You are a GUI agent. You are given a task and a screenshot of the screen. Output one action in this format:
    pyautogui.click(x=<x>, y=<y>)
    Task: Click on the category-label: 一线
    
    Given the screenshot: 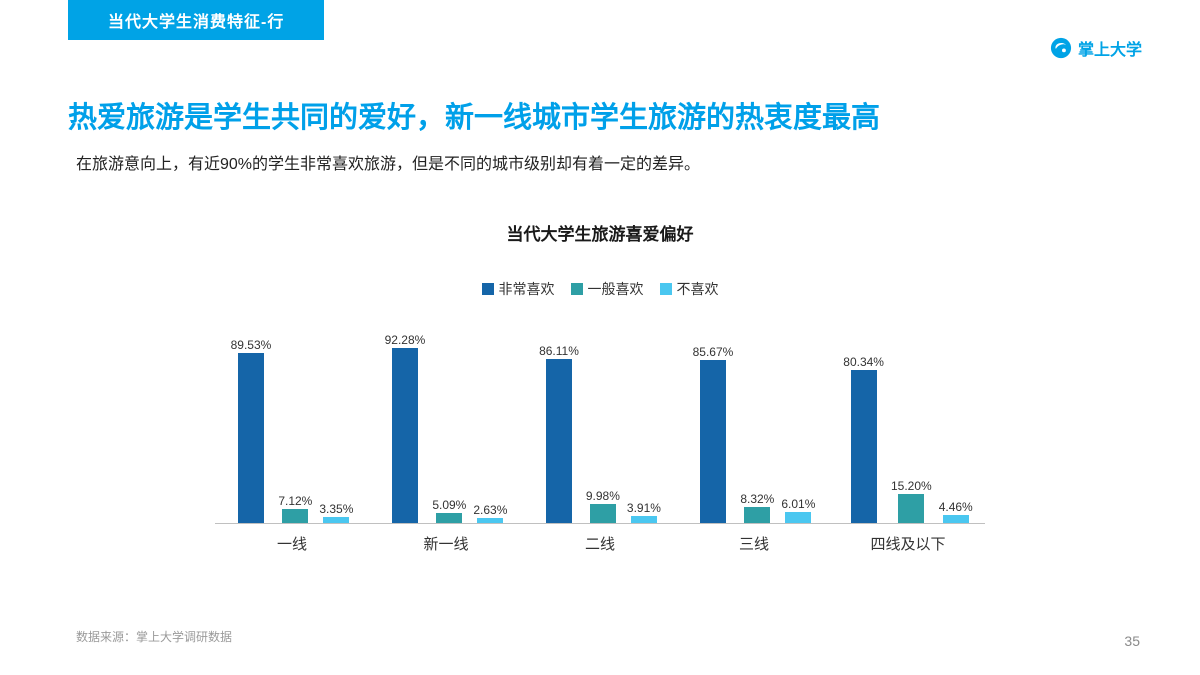 What is the action you would take?
    pyautogui.click(x=291, y=544)
    